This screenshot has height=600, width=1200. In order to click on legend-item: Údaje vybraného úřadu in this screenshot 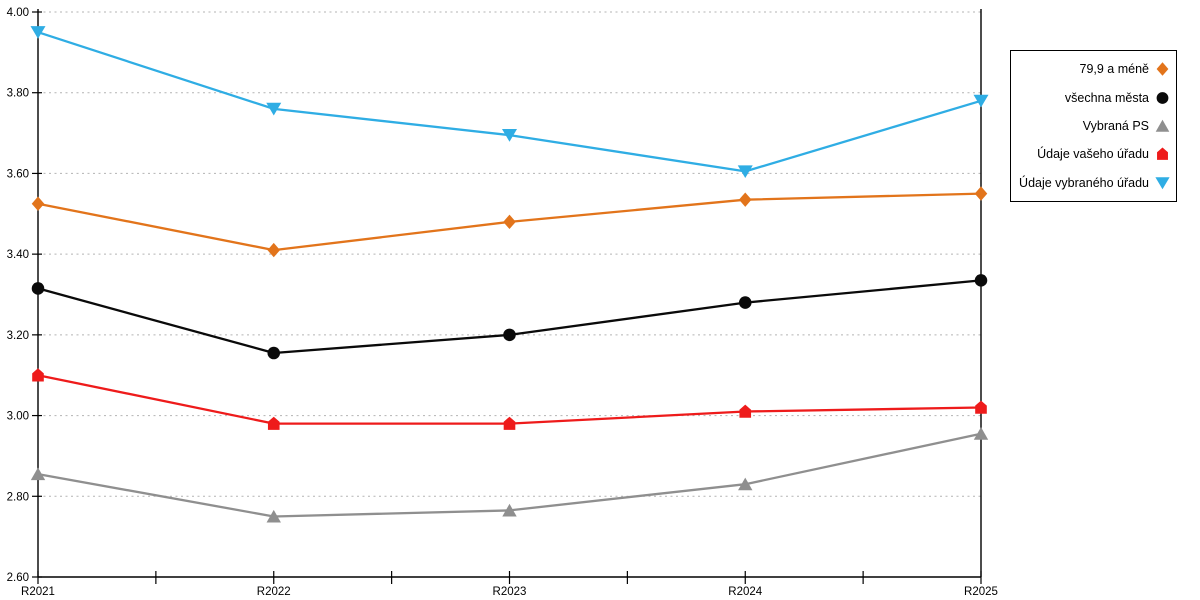, I will do `click(1093, 183)`.